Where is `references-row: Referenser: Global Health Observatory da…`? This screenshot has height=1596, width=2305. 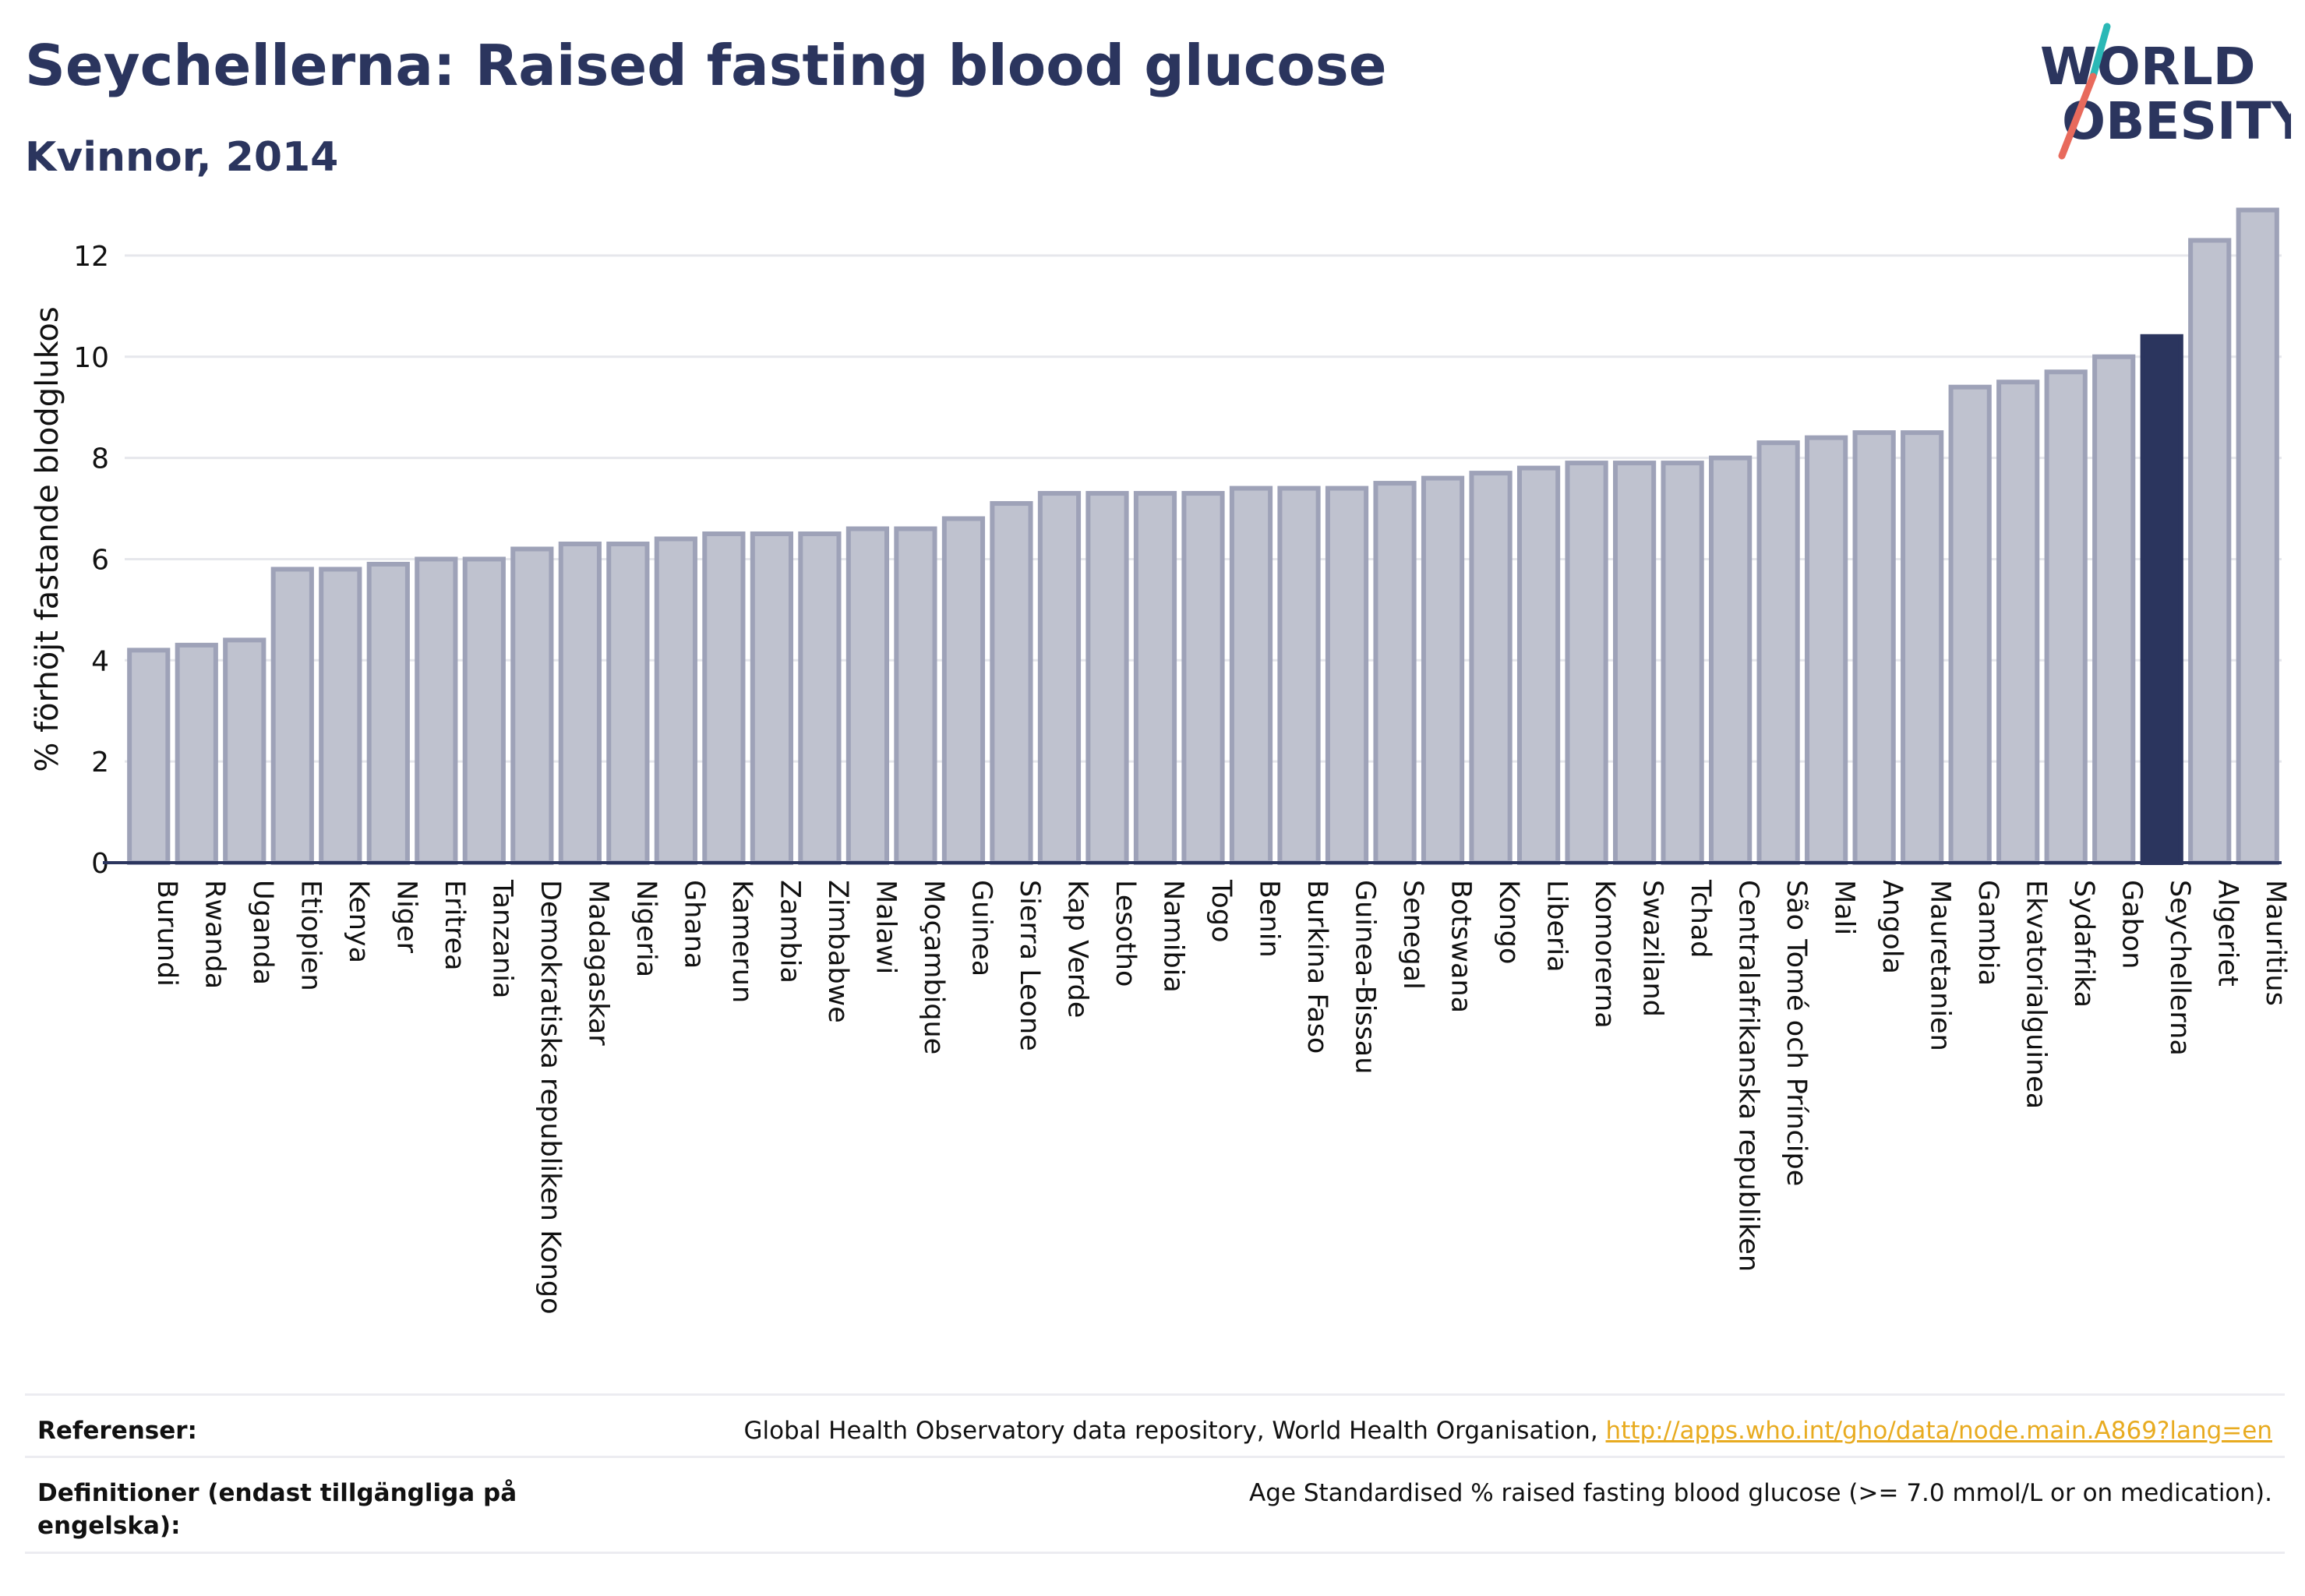
references-row: Referenser: Global Health Observatory da… is located at coordinates (1155, 1424).